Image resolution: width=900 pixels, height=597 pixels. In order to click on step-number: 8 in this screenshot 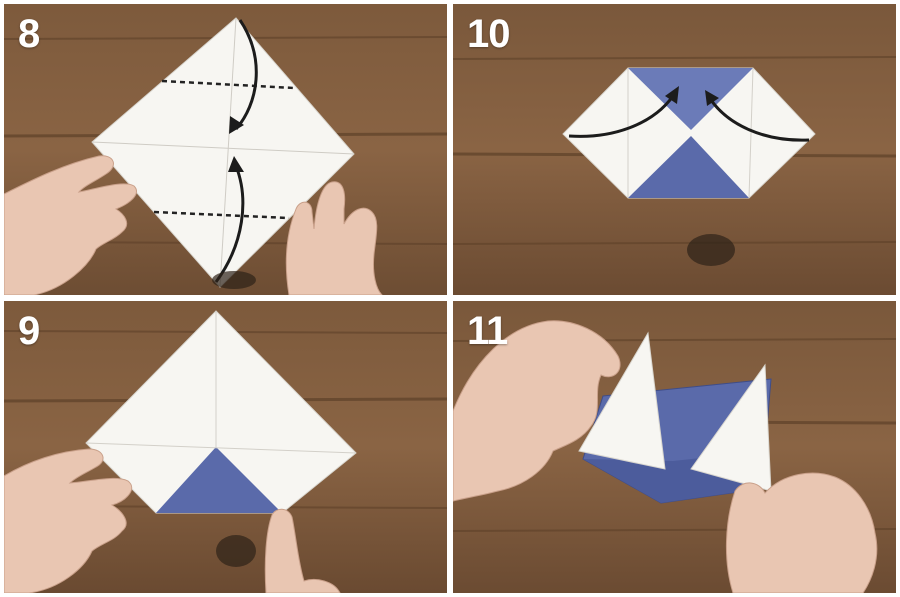, I will do `click(29, 34)`.